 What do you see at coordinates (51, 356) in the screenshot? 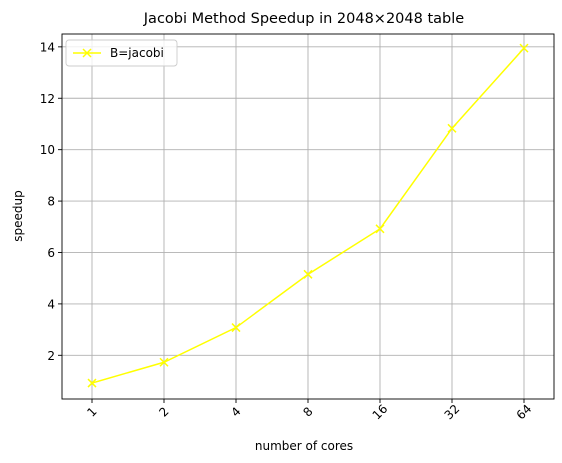
I see `y-tick-label: 2` at bounding box center [51, 356].